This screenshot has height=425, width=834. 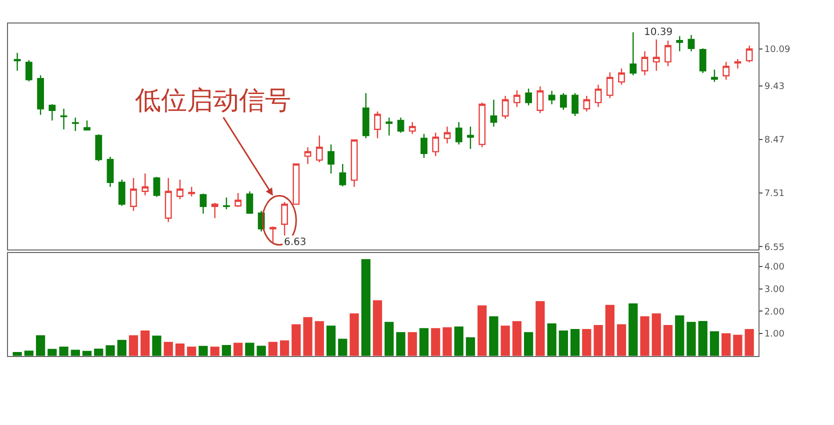 What do you see at coordinates (774, 194) in the screenshot?
I see `y-tick-label: 7.51` at bounding box center [774, 194].